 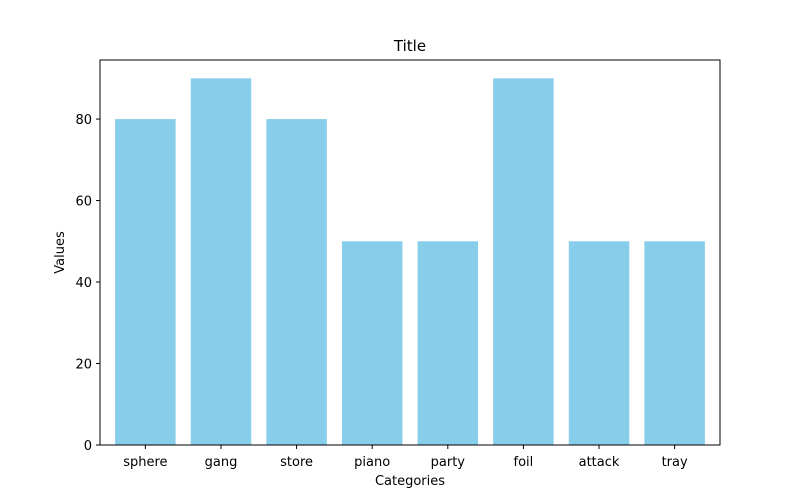 I want to click on bar-piano, so click(x=372, y=343).